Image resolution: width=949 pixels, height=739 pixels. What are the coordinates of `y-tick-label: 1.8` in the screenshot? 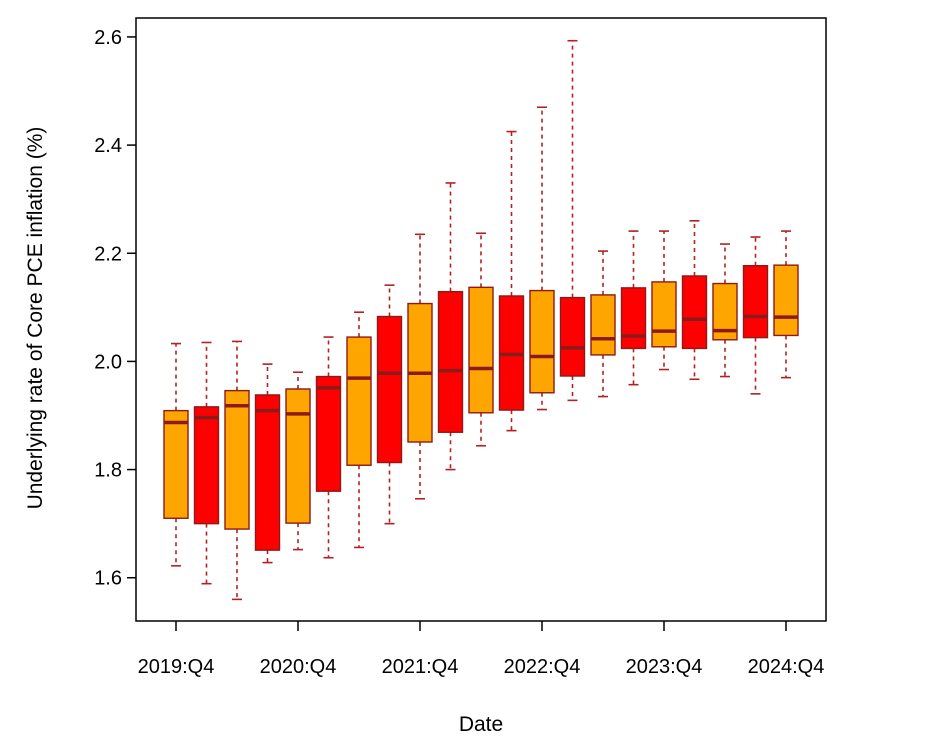 It's located at (108, 471).